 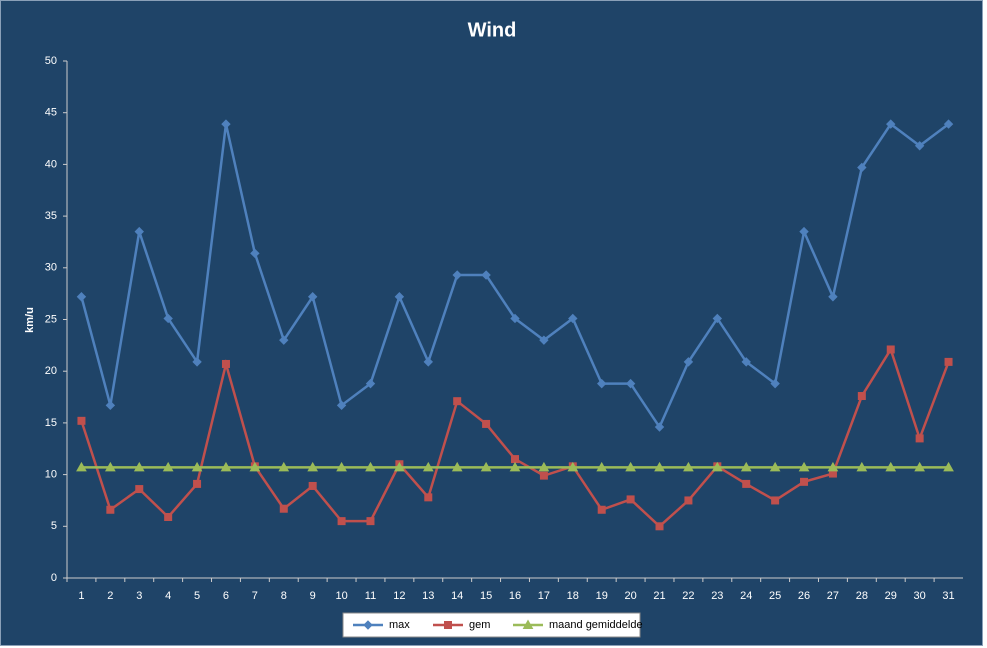 What do you see at coordinates (341, 596) in the screenshot?
I see `x-tick-label: 10` at bounding box center [341, 596].